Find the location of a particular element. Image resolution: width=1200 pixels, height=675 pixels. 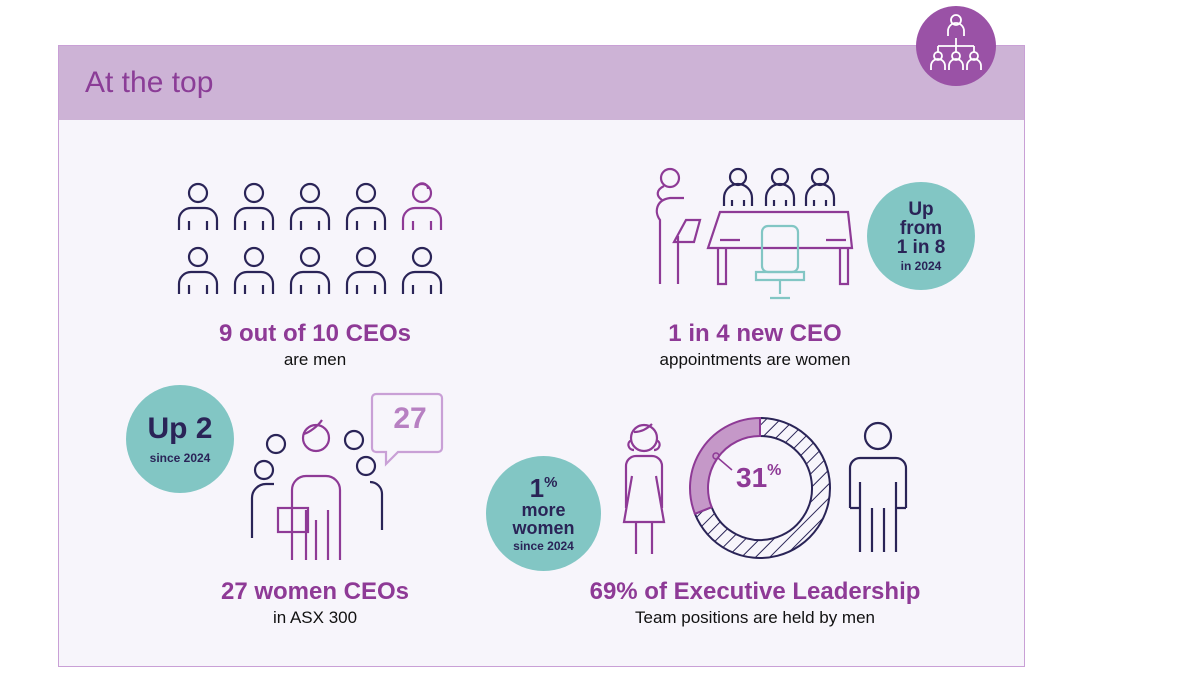

badge-line: in 2024 is located at coordinates (921, 266).